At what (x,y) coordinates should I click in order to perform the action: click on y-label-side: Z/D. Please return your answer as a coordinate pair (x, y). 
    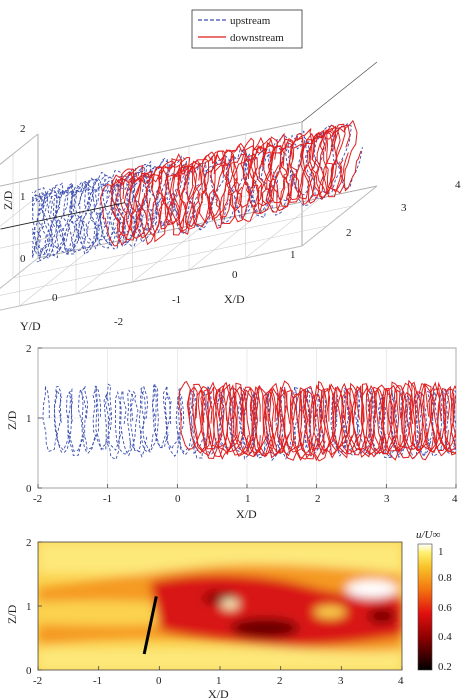
    Looking at the image, I should click on (12, 420).